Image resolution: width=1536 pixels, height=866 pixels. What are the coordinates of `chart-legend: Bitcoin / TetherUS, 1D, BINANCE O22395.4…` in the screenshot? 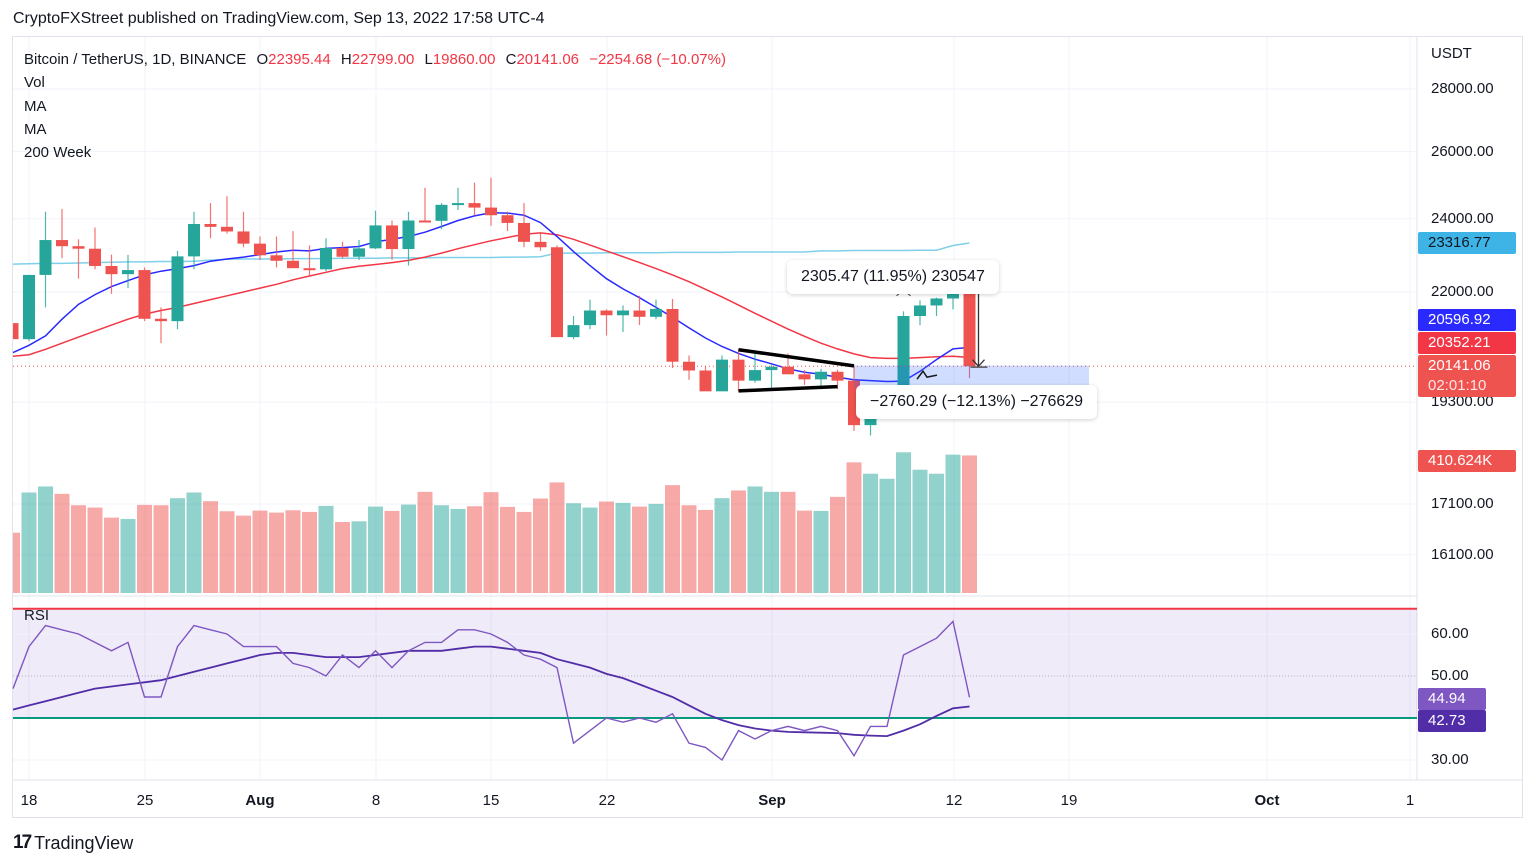 It's located at (375, 106).